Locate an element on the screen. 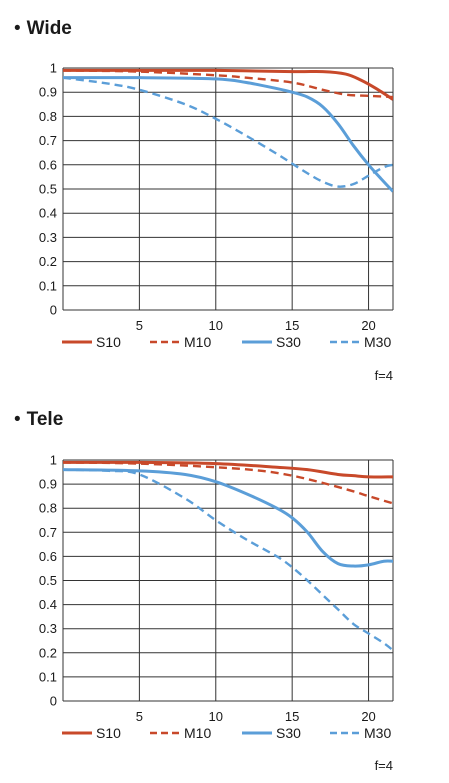  chart-title-wide: • Wide is located at coordinates (43, 29).